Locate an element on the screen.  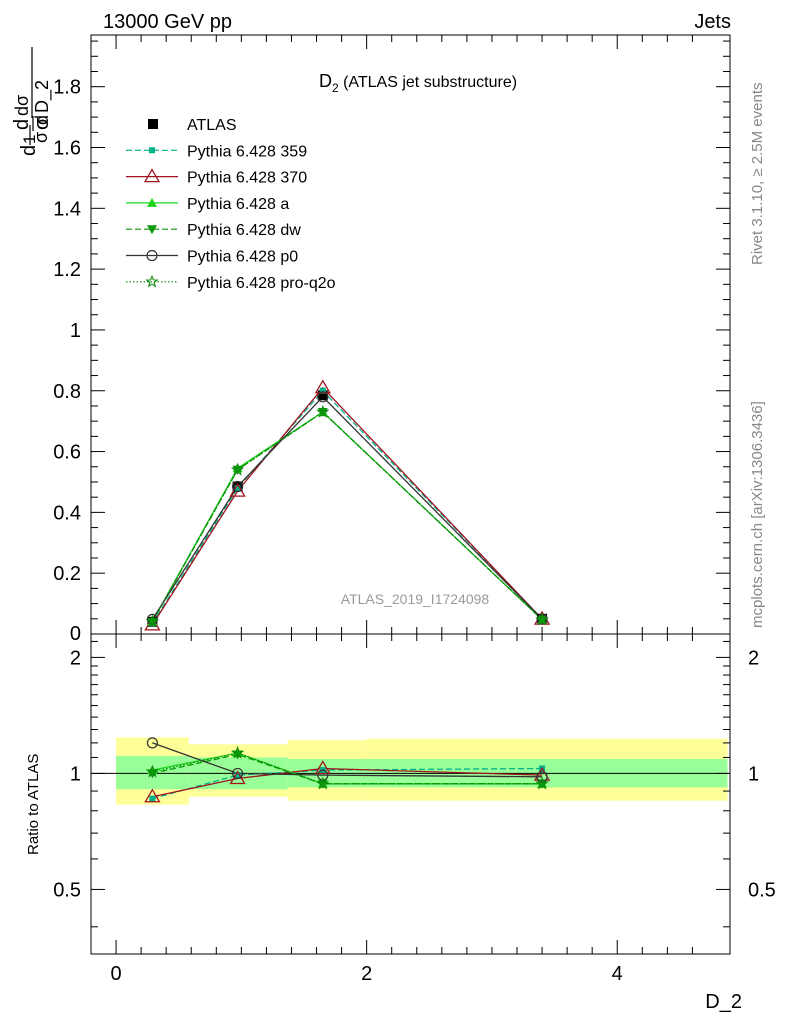
ratio-series-markers is located at coordinates (347, 770).